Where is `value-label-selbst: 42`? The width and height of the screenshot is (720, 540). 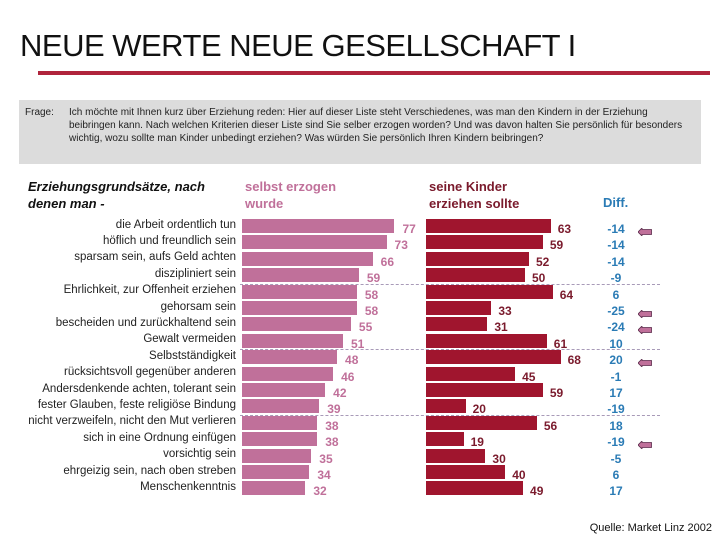 value-label-selbst: 42 is located at coordinates (340, 393).